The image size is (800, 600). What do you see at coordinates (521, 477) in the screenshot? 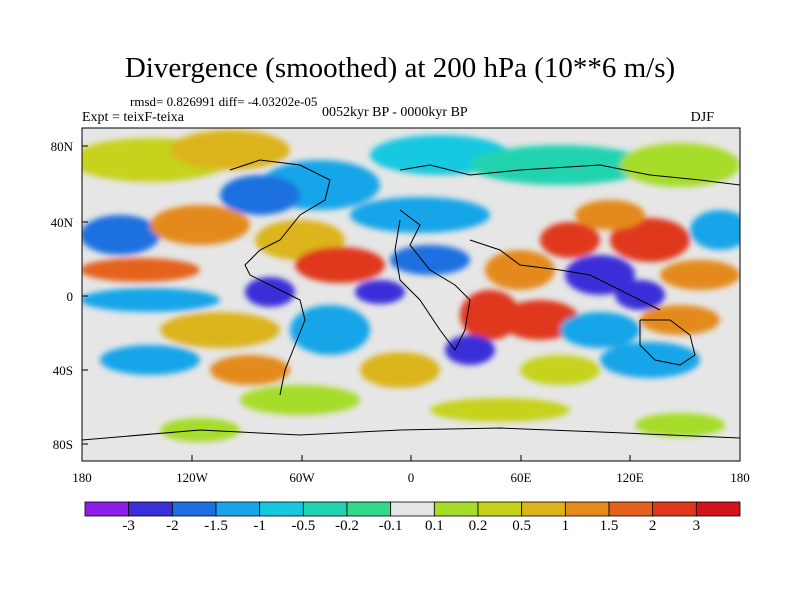
I see `lon-label-60e: 60E` at bounding box center [521, 477].